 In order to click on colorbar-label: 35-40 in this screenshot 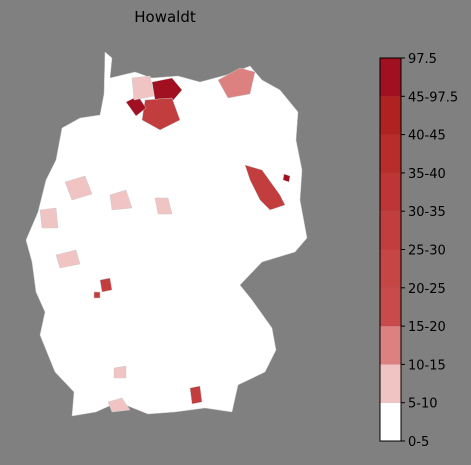, I will do `click(427, 174)`.